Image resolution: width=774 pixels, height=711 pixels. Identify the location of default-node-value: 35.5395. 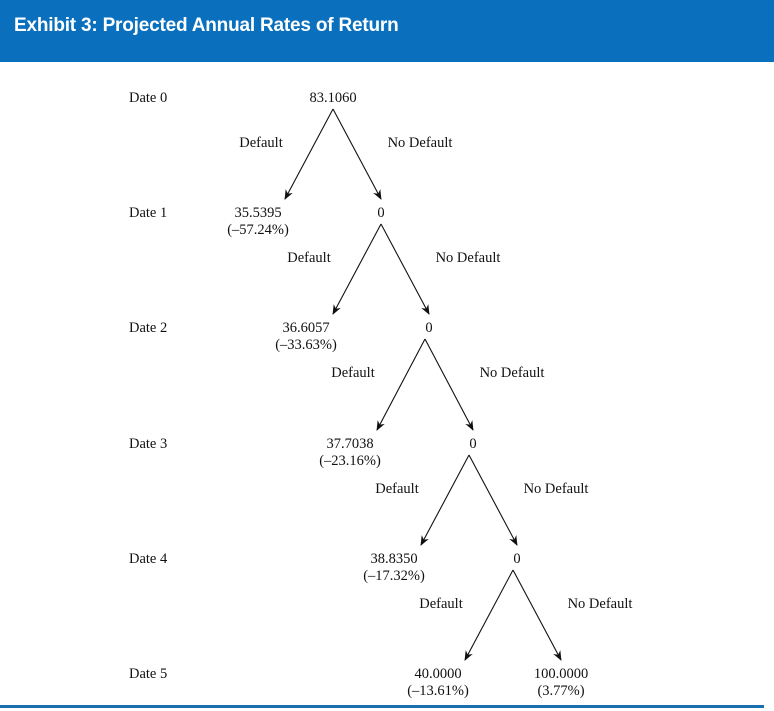
(257, 213).